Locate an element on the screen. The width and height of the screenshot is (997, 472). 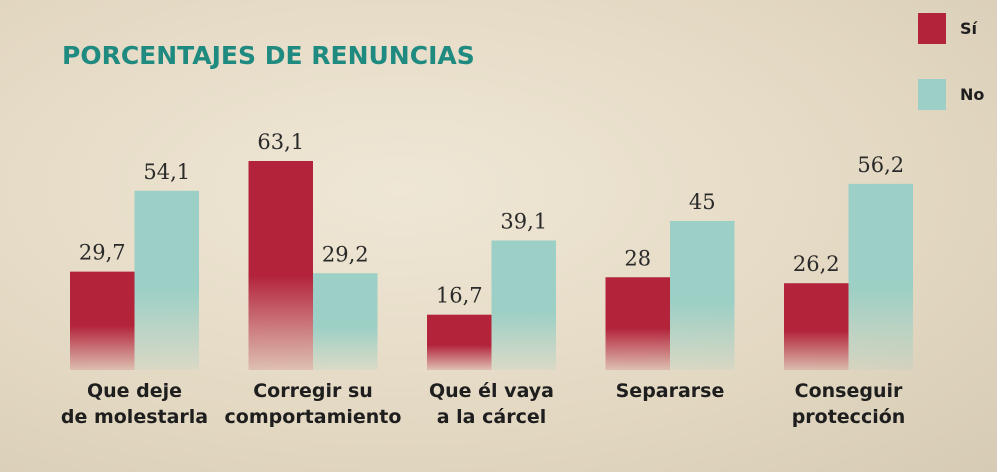
x-tick-label: Conseguir protección is located at coordinates (848, 404).